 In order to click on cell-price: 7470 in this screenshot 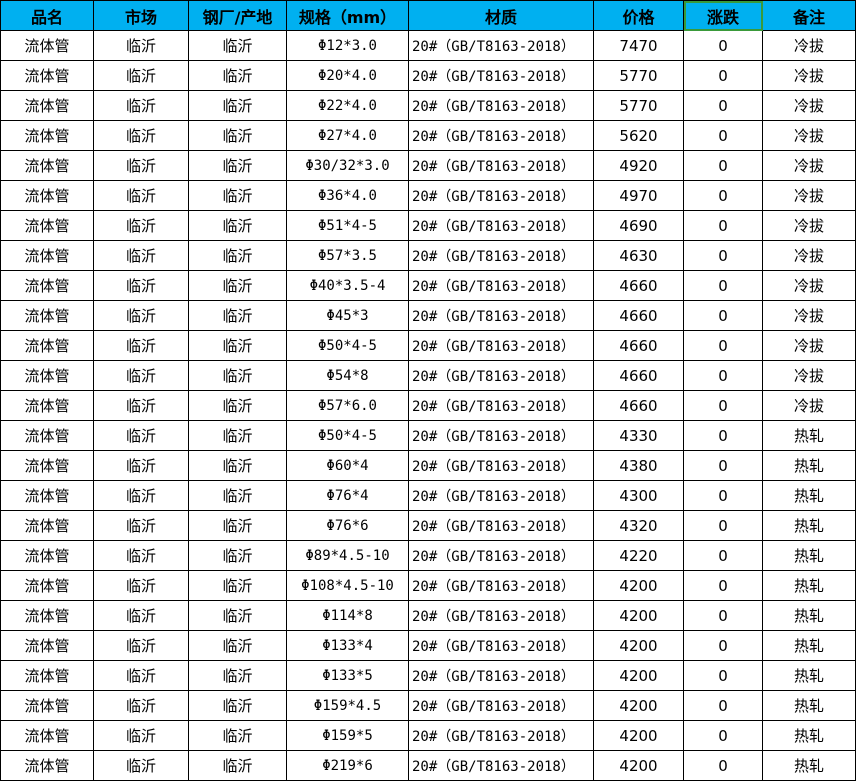, I will do `click(638, 45)`.